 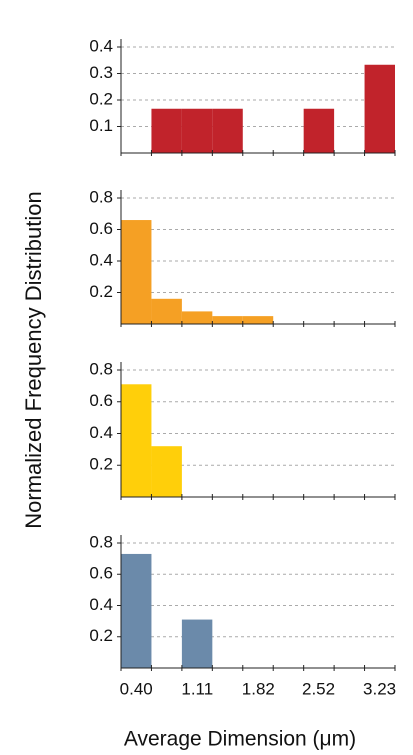 What do you see at coordinates (101, 125) in the screenshot?
I see `y-tick-label: 0.1` at bounding box center [101, 125].